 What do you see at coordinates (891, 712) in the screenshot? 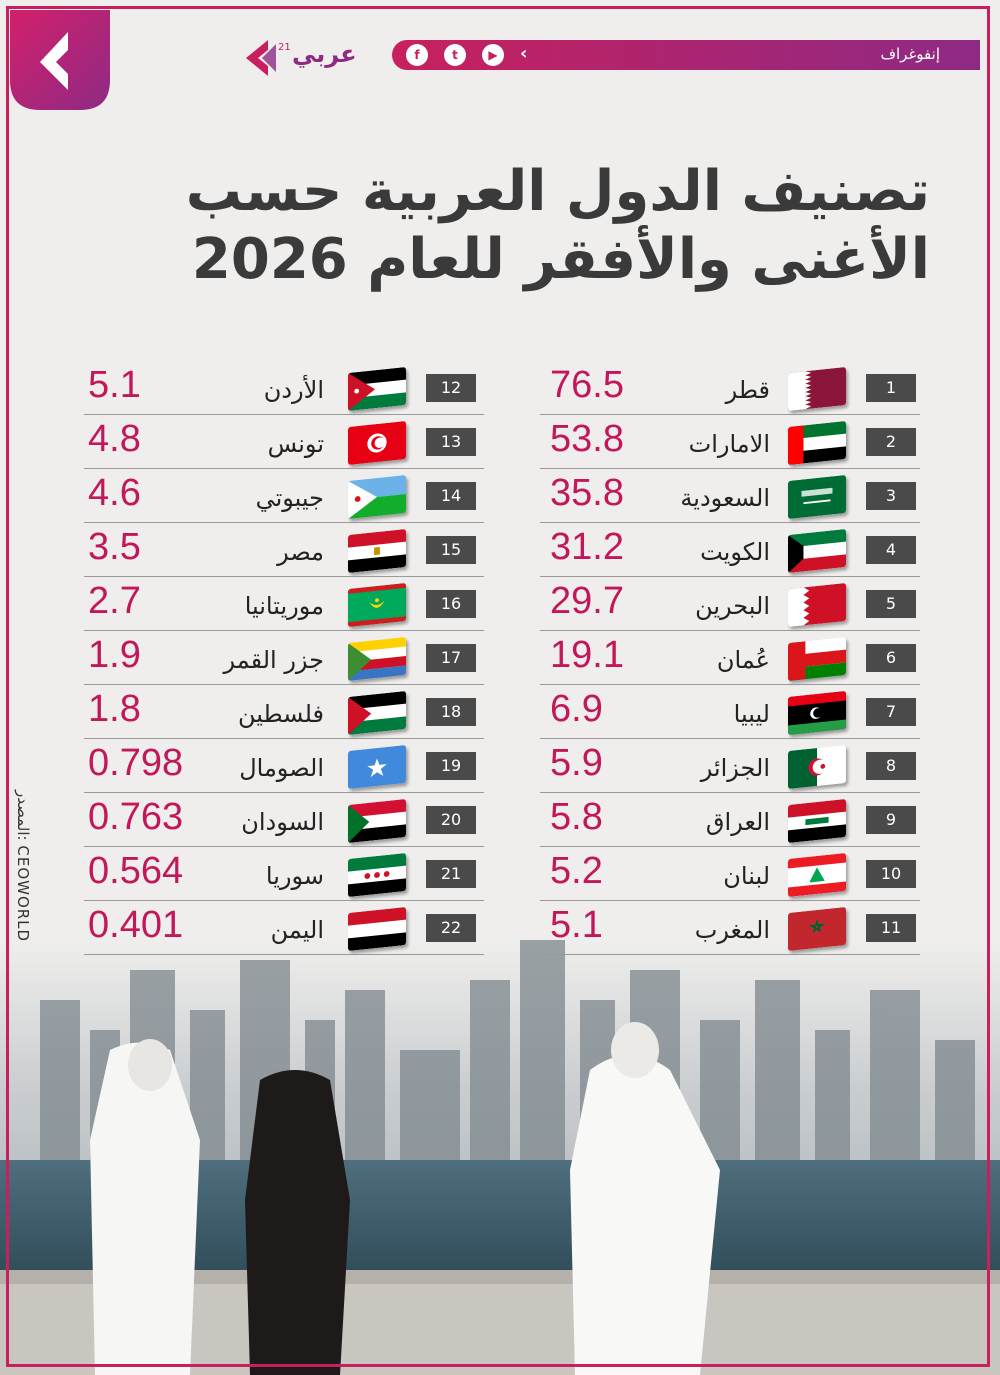
I see `rank-badge: 7` at bounding box center [891, 712].